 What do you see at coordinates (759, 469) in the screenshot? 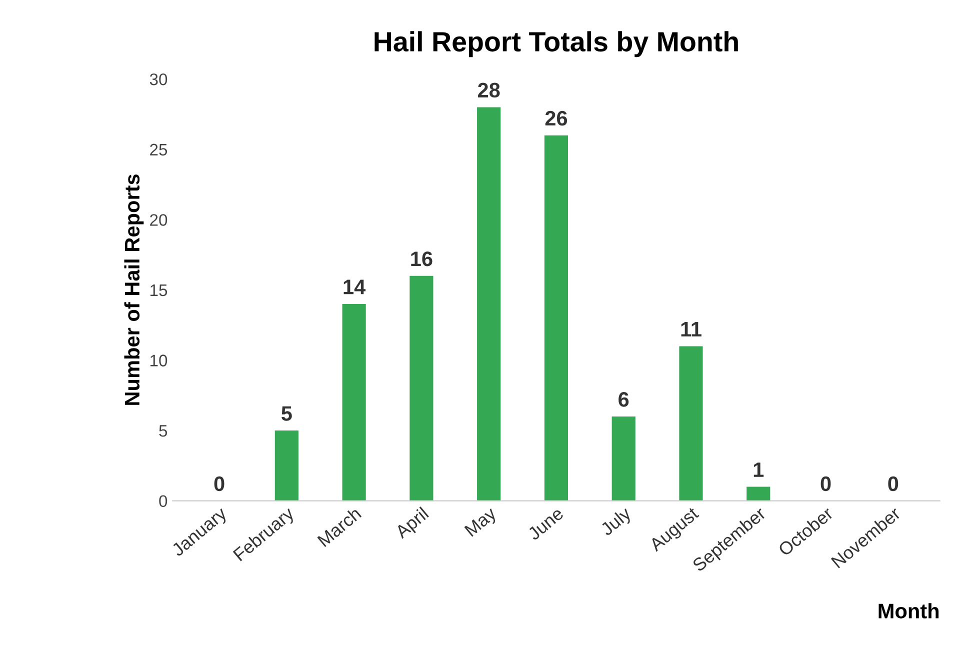
I see `data-label: 1` at bounding box center [759, 469].